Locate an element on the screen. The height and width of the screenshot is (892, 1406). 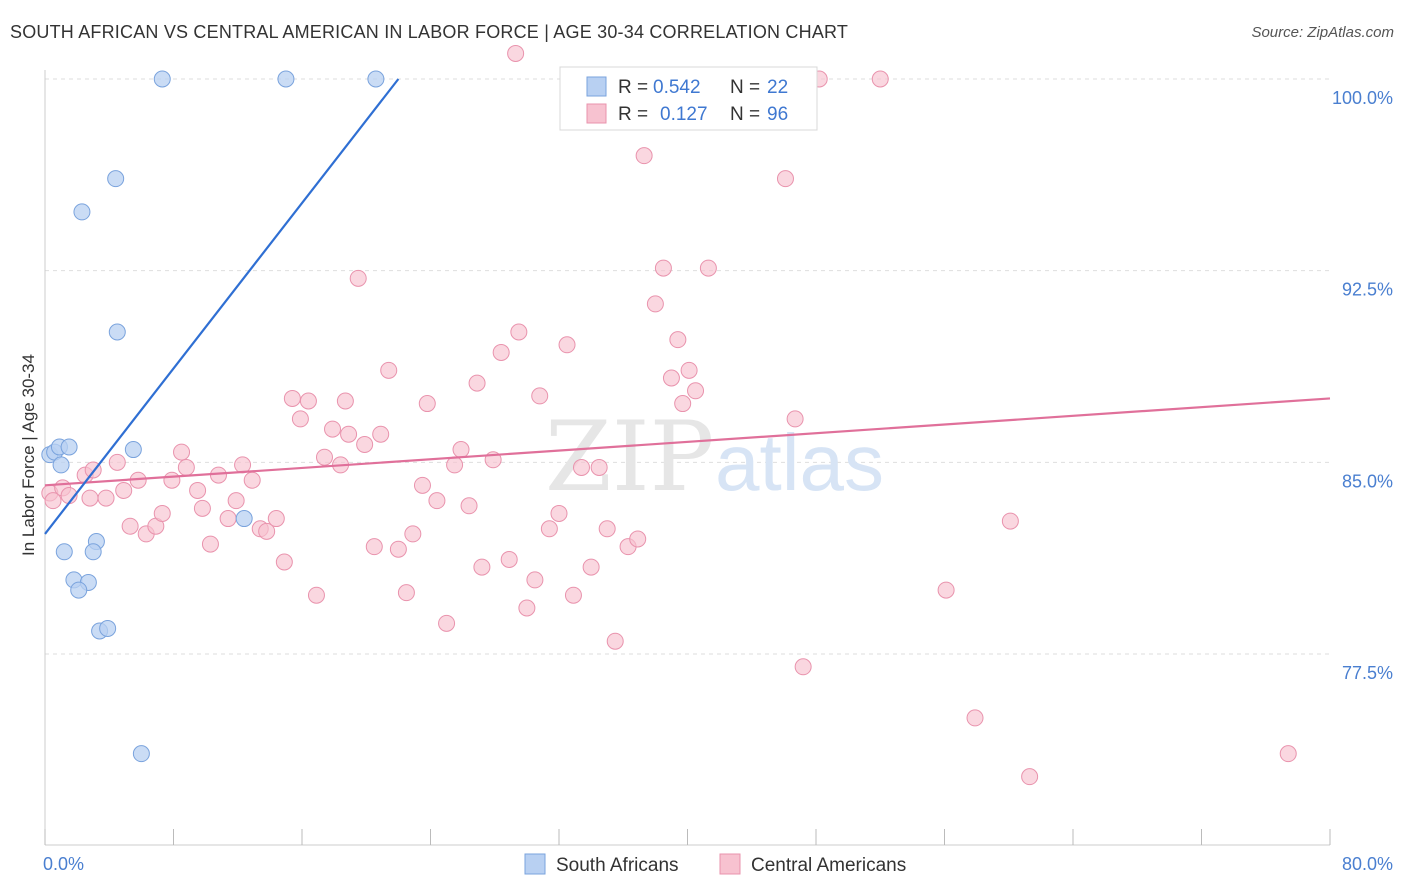
stats-swatch-blue is located at coordinates (596, 86).